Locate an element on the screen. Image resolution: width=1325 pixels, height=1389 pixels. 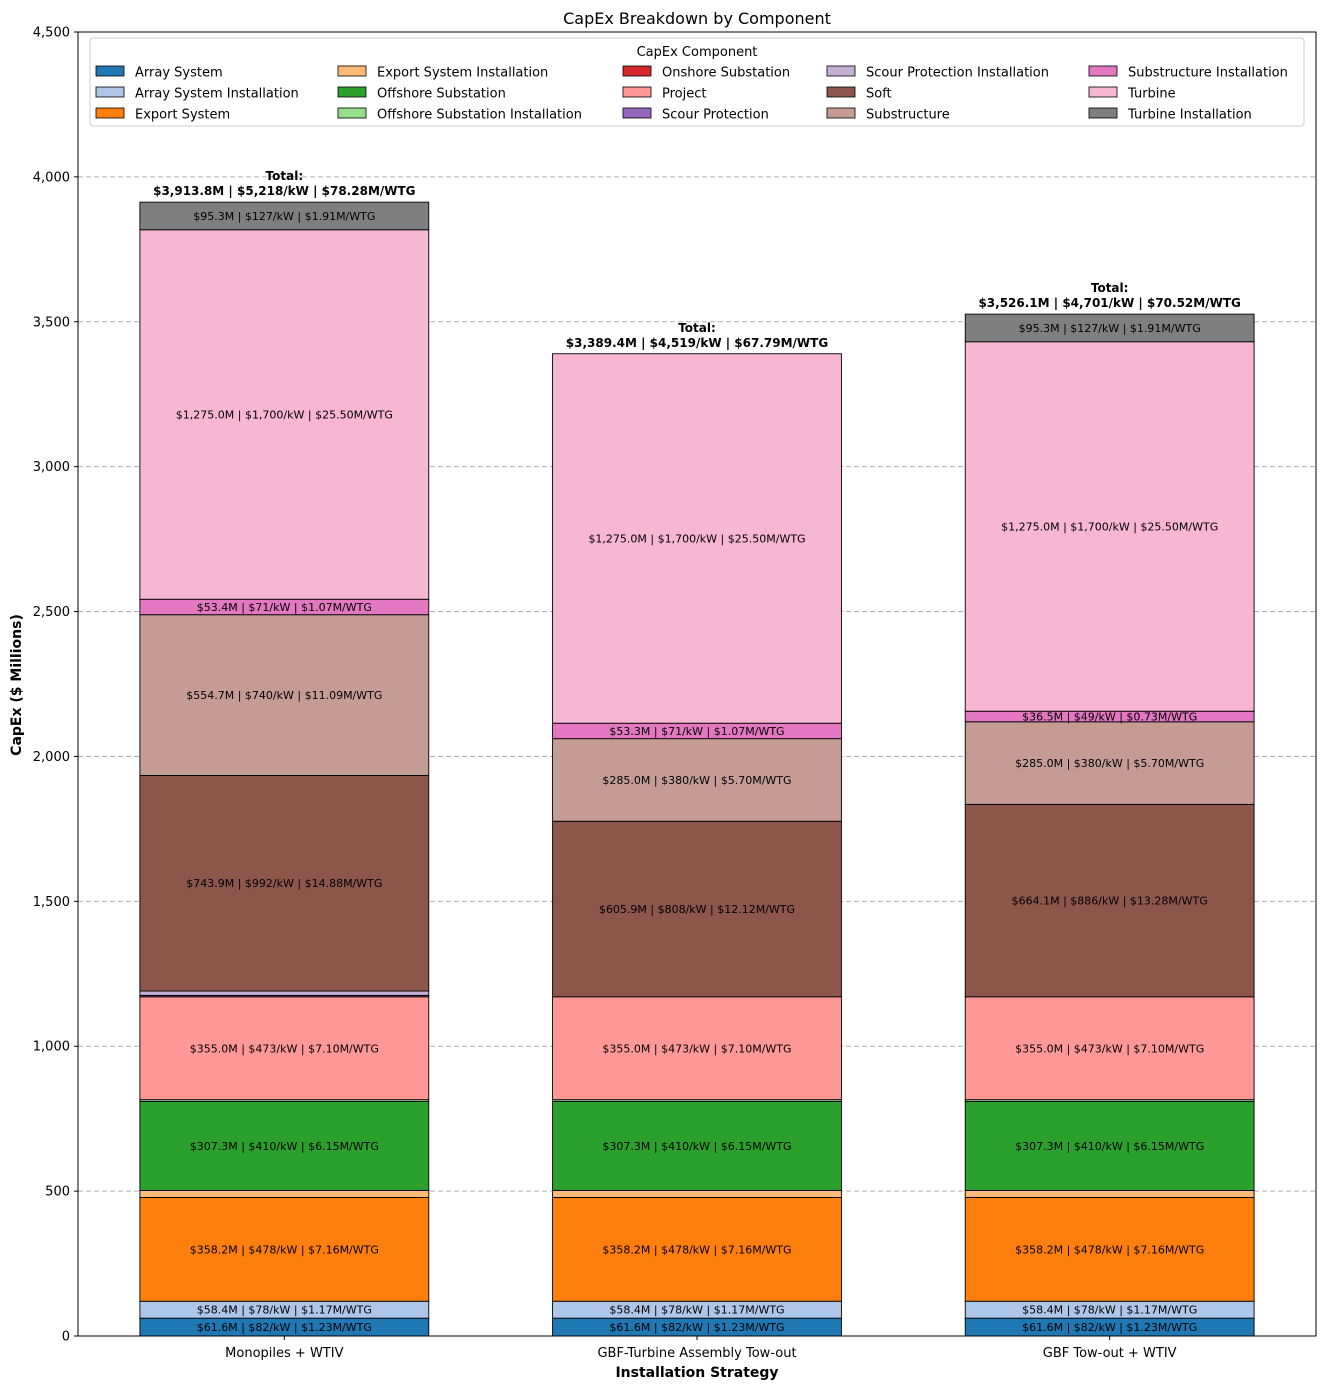
x-tick-label: GBF-Turbine Assembly Tow-out is located at coordinates (696, 1353).